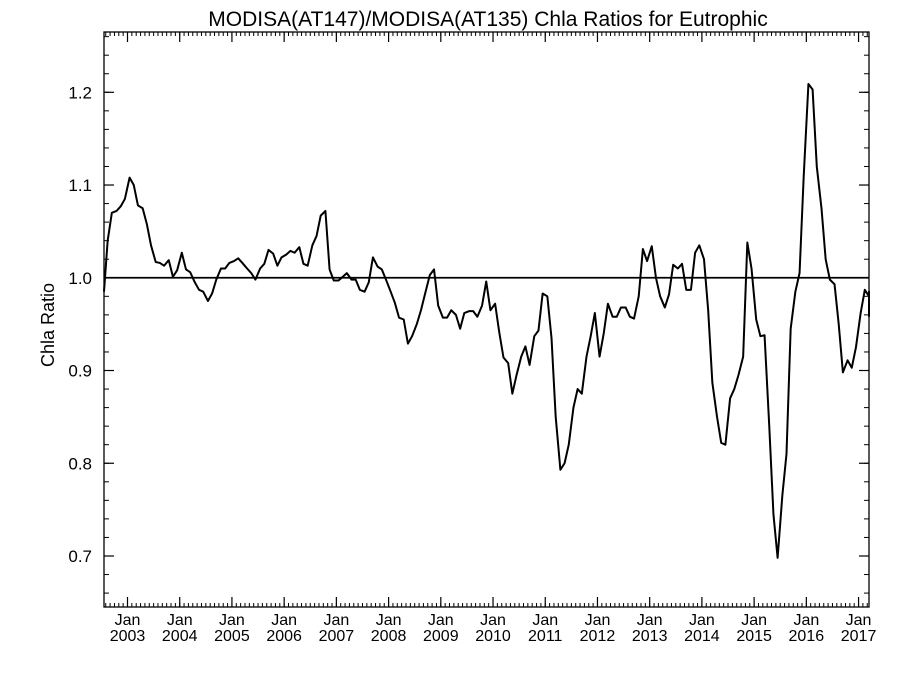 This screenshot has height=675, width=900. What do you see at coordinates (128, 636) in the screenshot?
I see `x-tick-label-year: 2003` at bounding box center [128, 636].